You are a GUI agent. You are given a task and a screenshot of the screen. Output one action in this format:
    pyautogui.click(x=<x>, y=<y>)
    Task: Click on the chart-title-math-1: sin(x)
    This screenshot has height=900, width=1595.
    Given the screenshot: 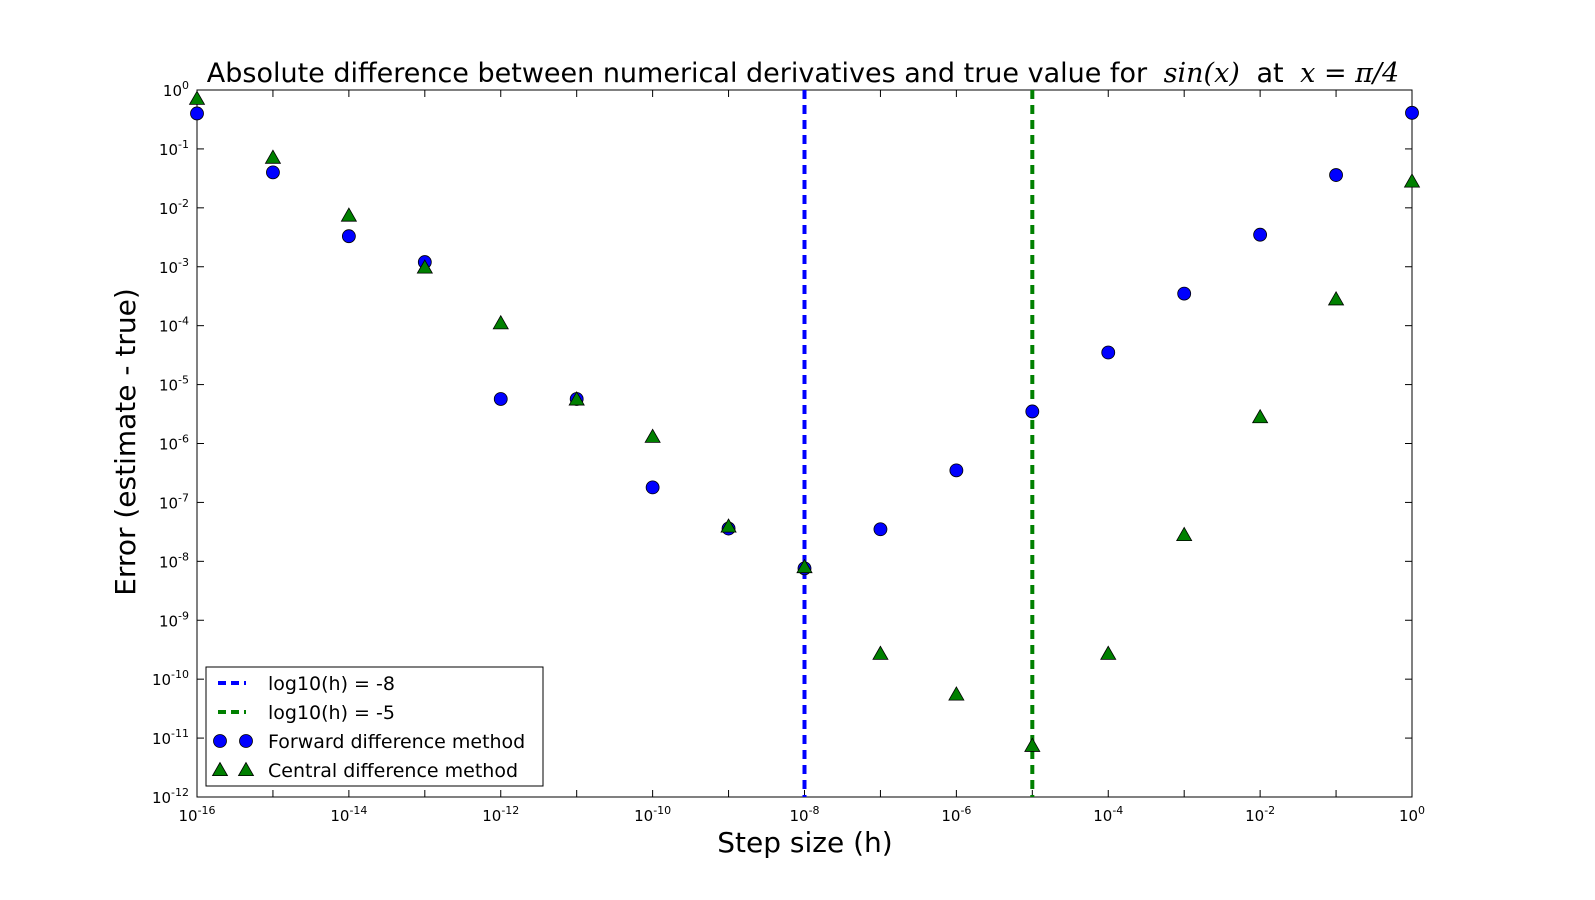 What is the action you would take?
    pyautogui.click(x=1202, y=73)
    